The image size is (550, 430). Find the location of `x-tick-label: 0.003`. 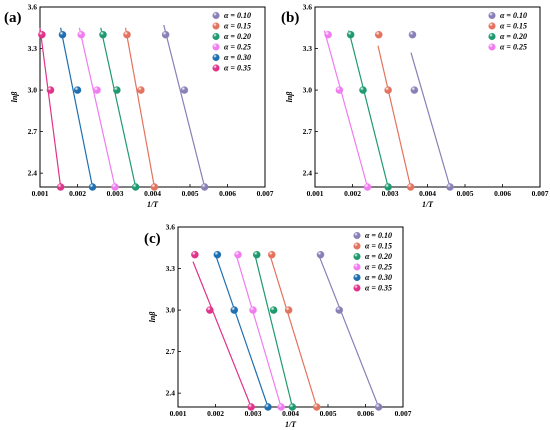

x-tick-label: 0.003 is located at coordinates (115, 193).